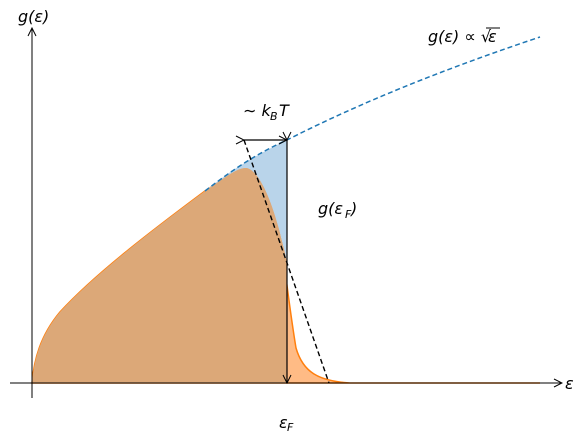 This screenshot has height=440, width=582. Describe the element at coordinates (284, 110) in the screenshot. I see `thermal-width-suffix: T` at that location.